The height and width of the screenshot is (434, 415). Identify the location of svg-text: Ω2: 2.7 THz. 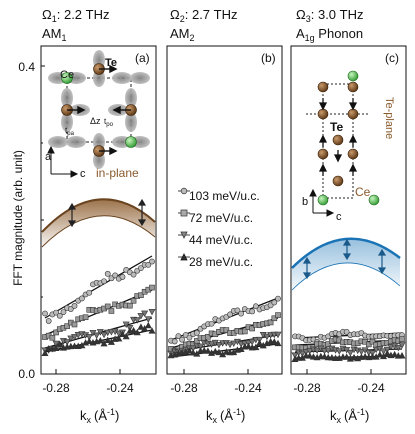
(203, 15).